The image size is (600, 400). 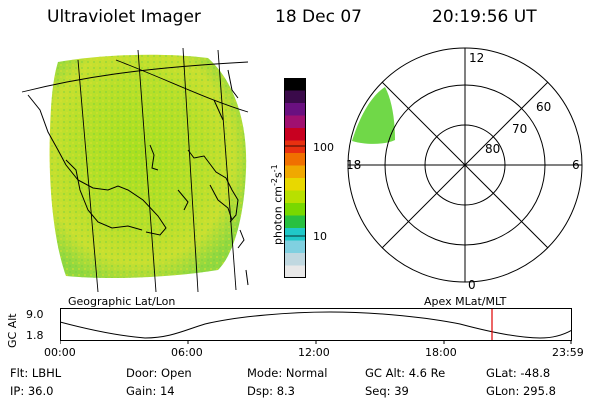 I want to click on info-seq: Seq: 39, so click(x=387, y=391).